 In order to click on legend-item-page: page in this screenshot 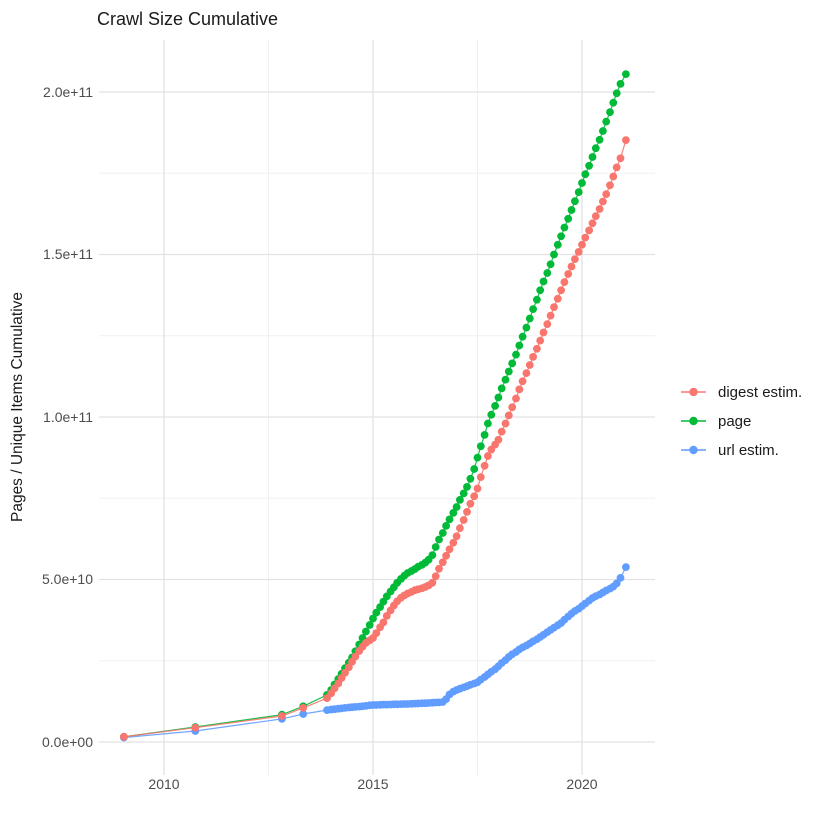, I will do `click(716, 421)`.